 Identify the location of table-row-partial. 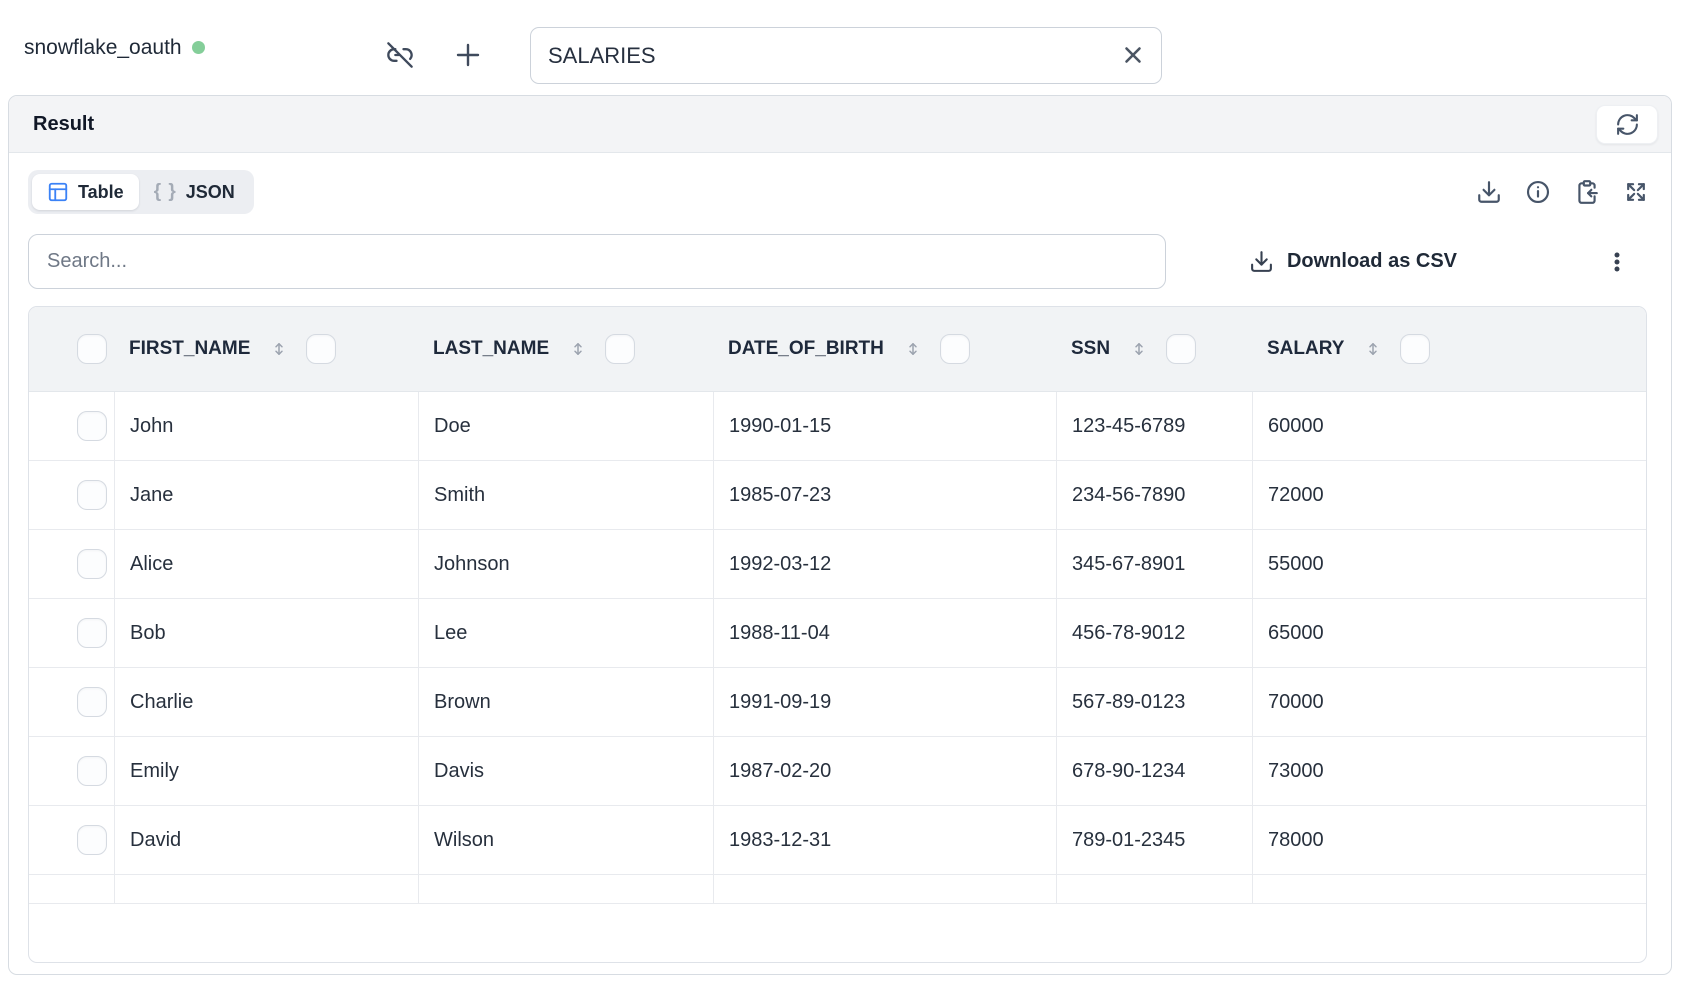
(837, 889).